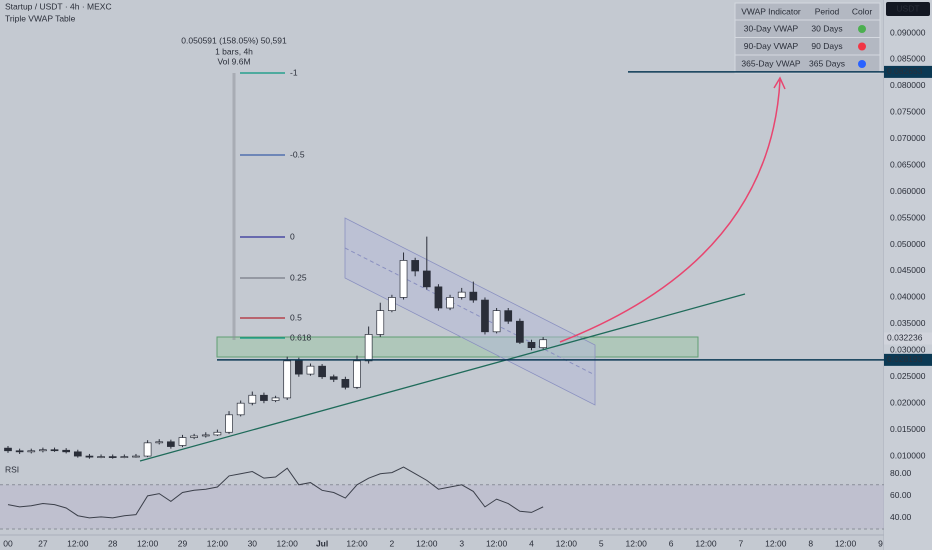 The height and width of the screenshot is (550, 932). Describe the element at coordinates (771, 63) in the screenshot. I see `table-cell: 365-Day VWAP` at that location.